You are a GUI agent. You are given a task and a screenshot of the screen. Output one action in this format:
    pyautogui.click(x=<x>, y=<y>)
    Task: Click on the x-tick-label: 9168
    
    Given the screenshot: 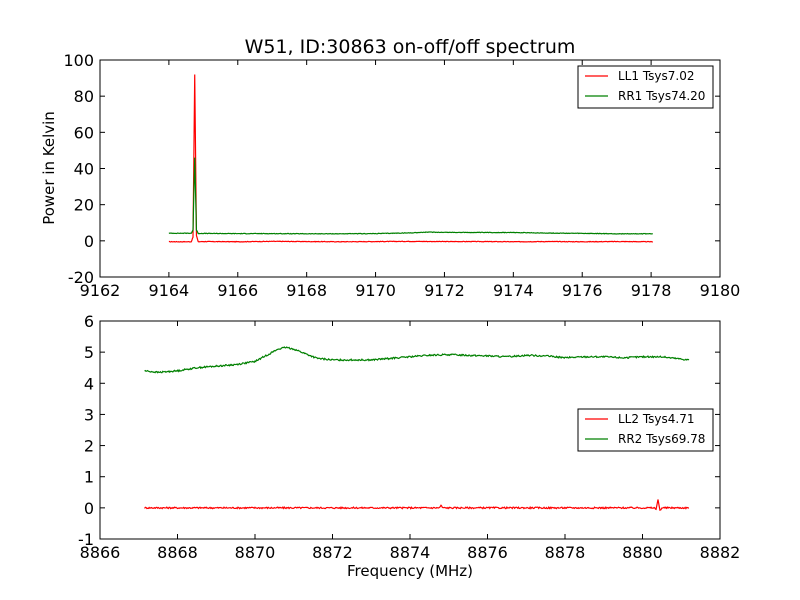 What is the action you would take?
    pyautogui.click(x=306, y=290)
    